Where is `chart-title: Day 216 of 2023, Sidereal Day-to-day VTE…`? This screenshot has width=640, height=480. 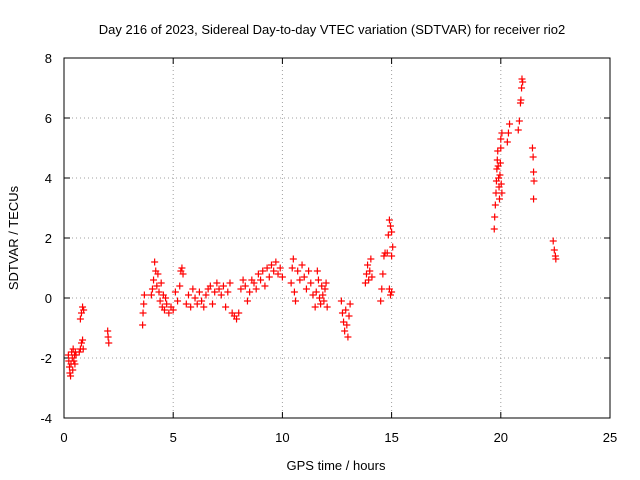
chart-title: Day 216 of 2023, Sidereal Day-to-day VTE… is located at coordinates (332, 29).